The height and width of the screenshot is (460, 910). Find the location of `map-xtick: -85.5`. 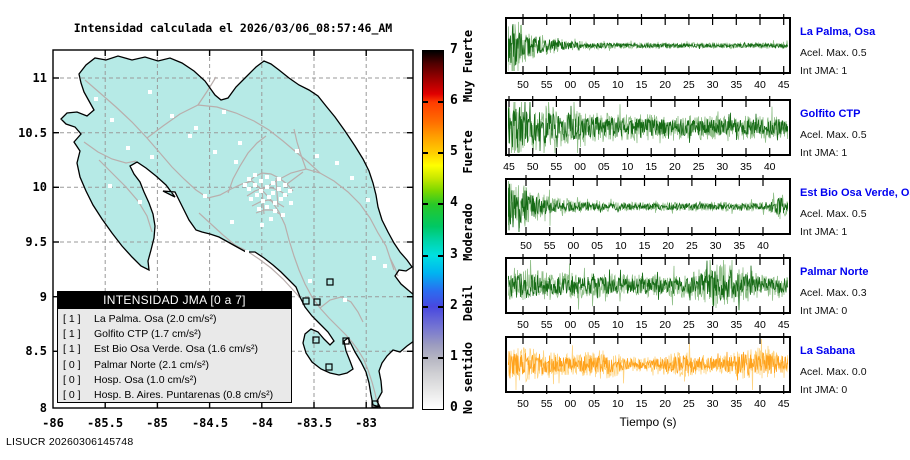

map-xtick: -85.5 is located at coordinates (105, 423).